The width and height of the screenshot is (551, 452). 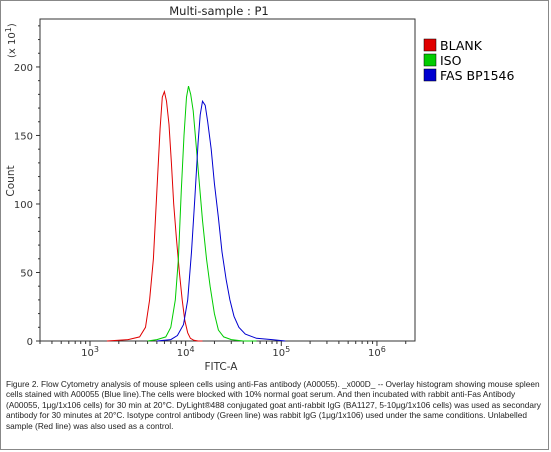 I want to click on x-tick-label: 10⁶, so click(x=377, y=352).